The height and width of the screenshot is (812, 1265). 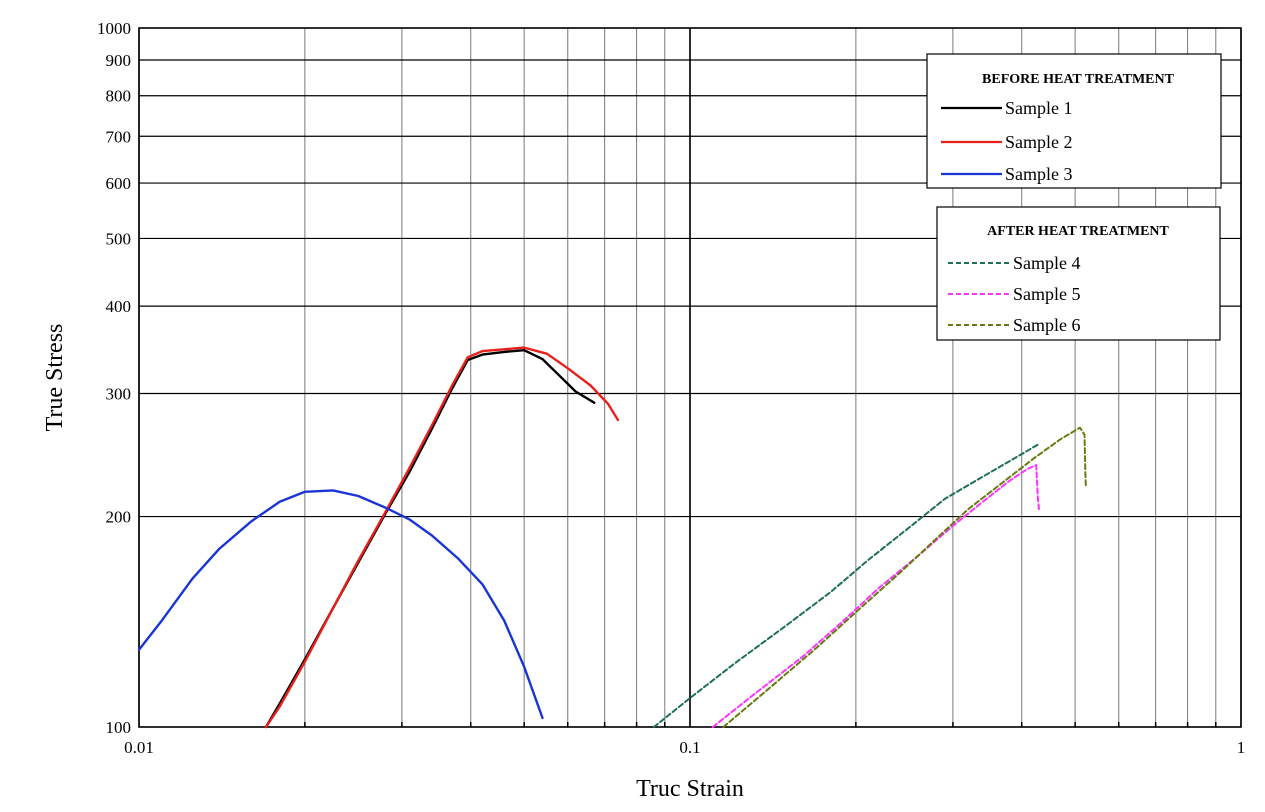 I want to click on y-tick-label: 1000, so click(x=114, y=28).